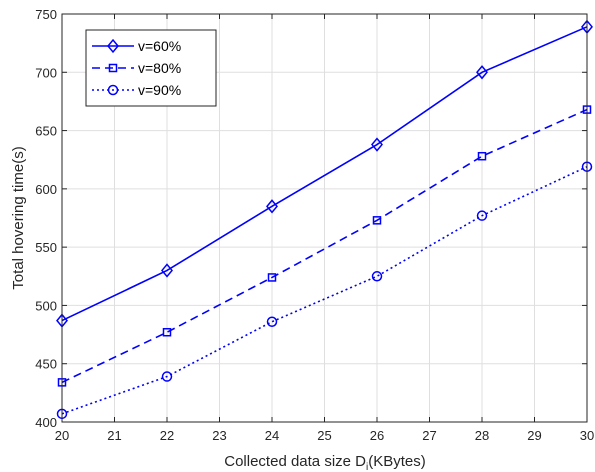 Image resolution: width=595 pixels, height=472 pixels. I want to click on y-tick-label: 500, so click(46, 305).